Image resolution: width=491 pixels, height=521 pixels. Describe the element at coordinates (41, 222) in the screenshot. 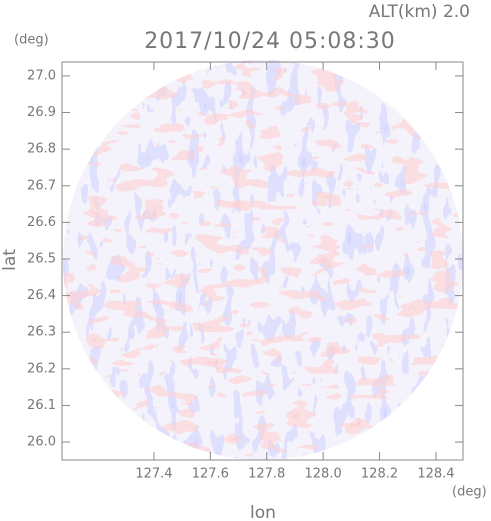

I see `y-tick-label: 26.6` at that location.